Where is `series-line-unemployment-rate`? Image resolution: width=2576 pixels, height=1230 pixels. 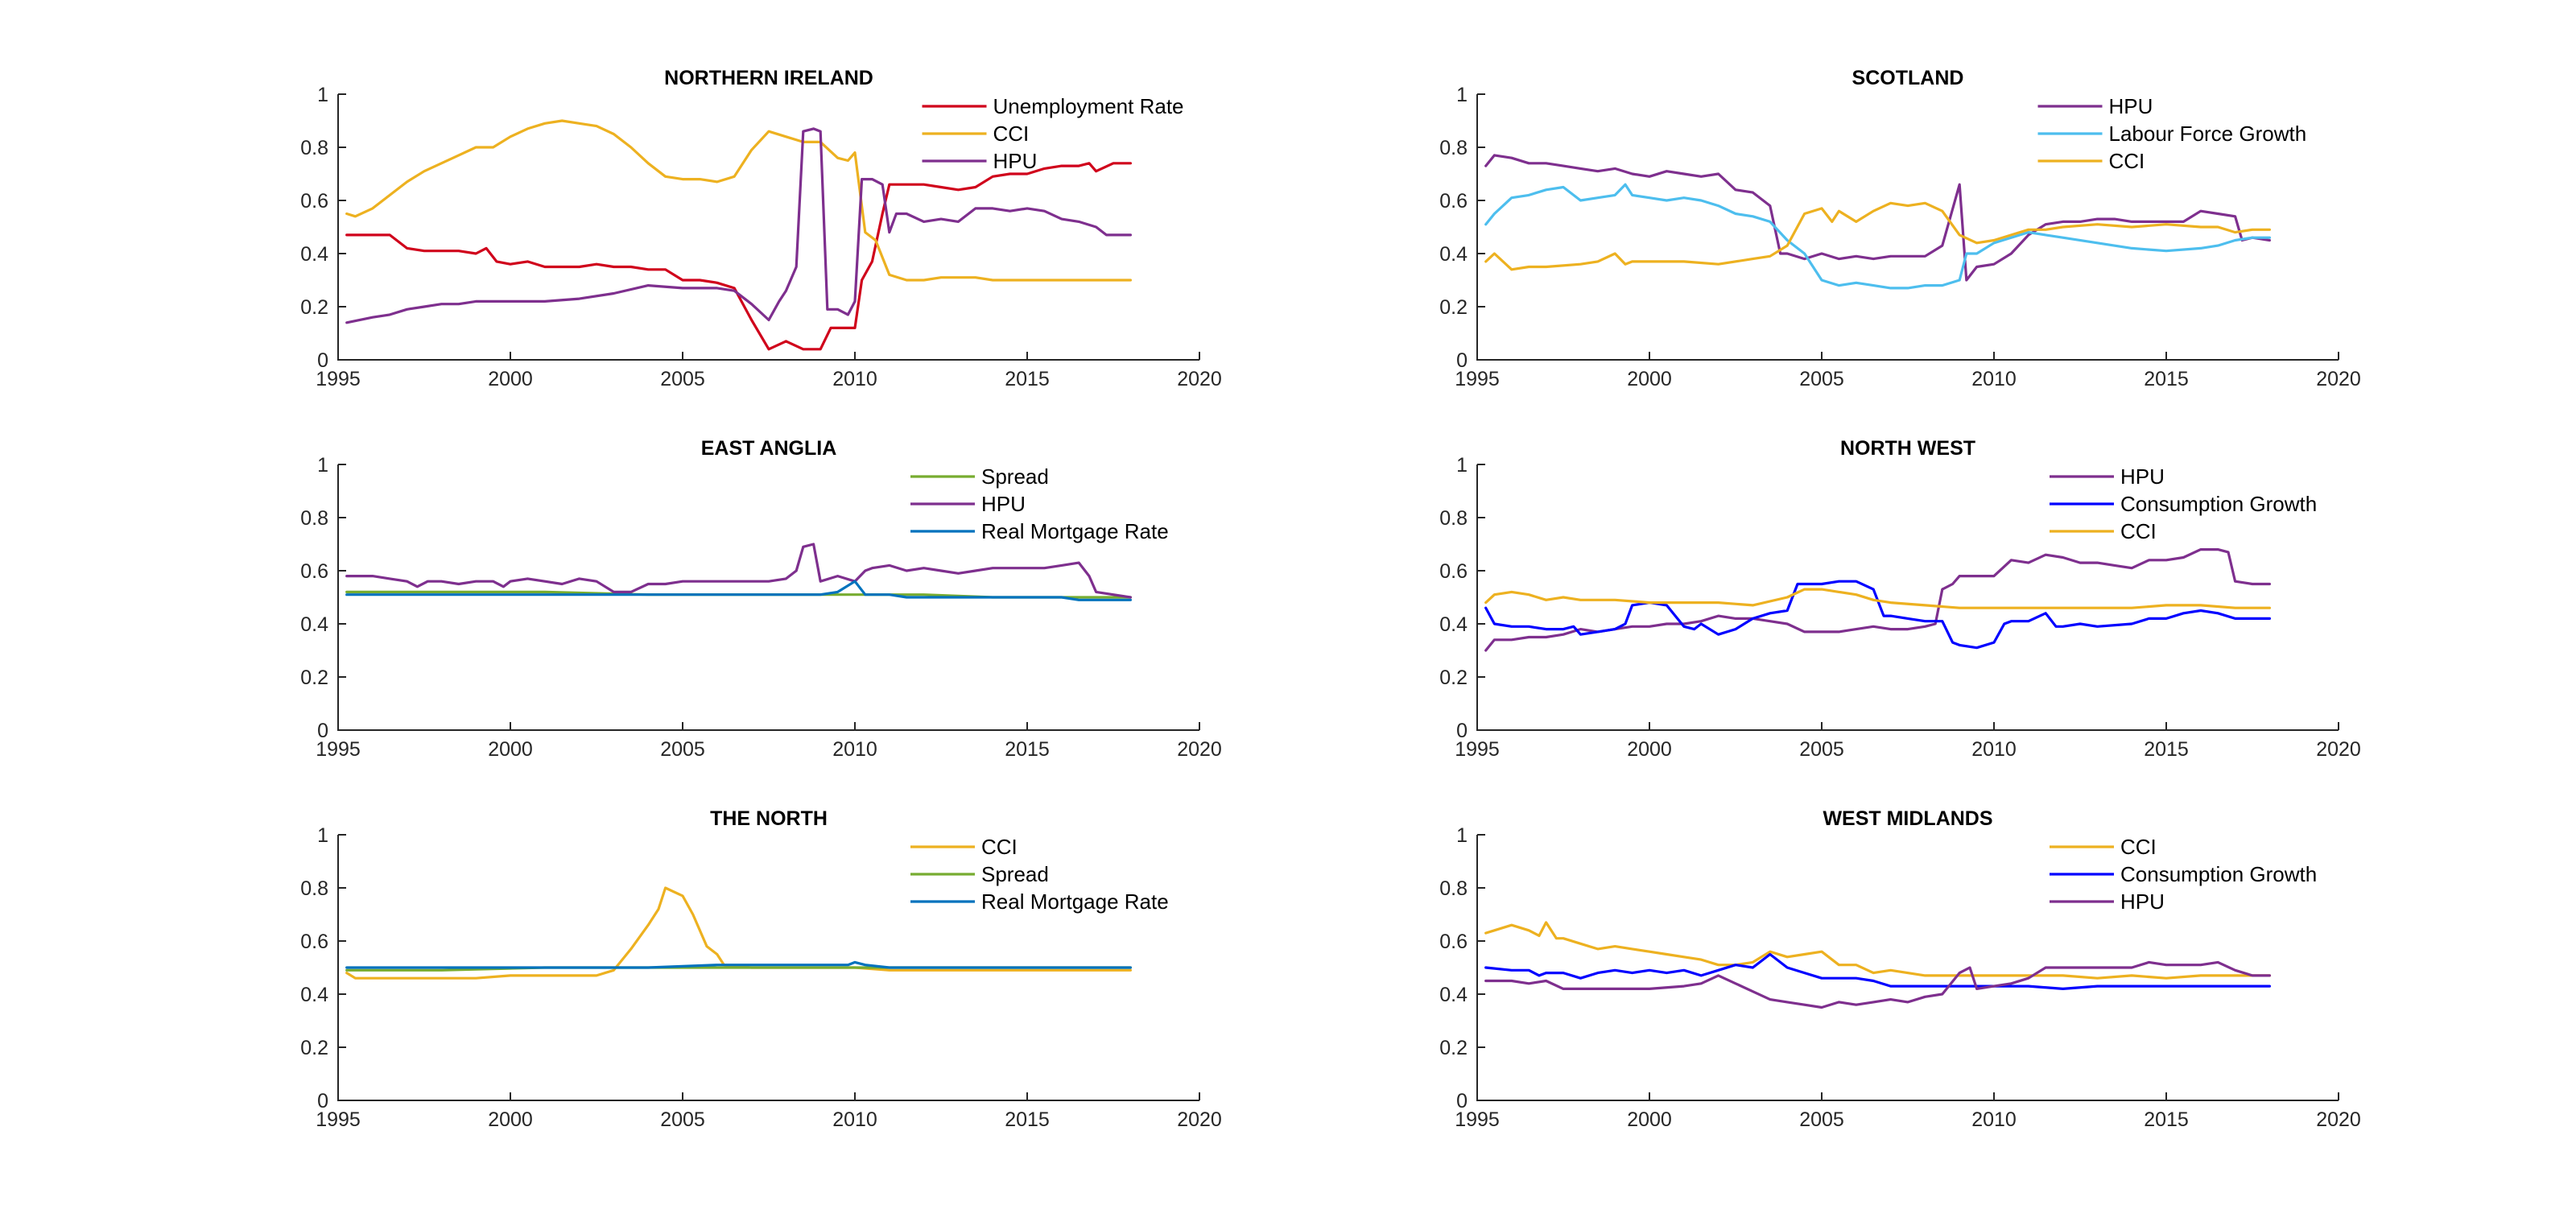 series-line-unemployment-rate is located at coordinates (738, 256).